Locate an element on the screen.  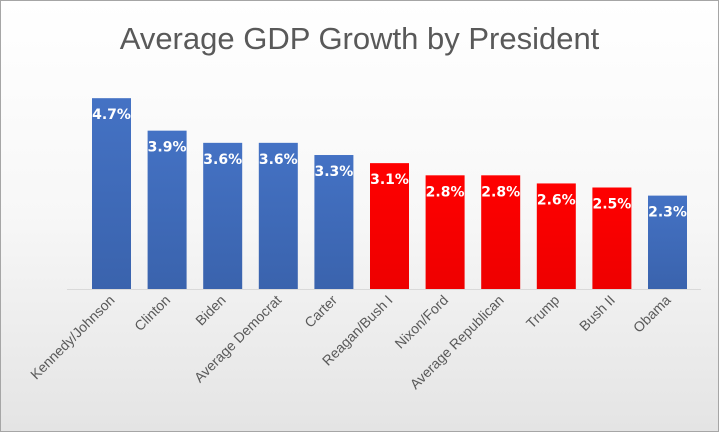
data-label: 4.7% is located at coordinates (111, 115).